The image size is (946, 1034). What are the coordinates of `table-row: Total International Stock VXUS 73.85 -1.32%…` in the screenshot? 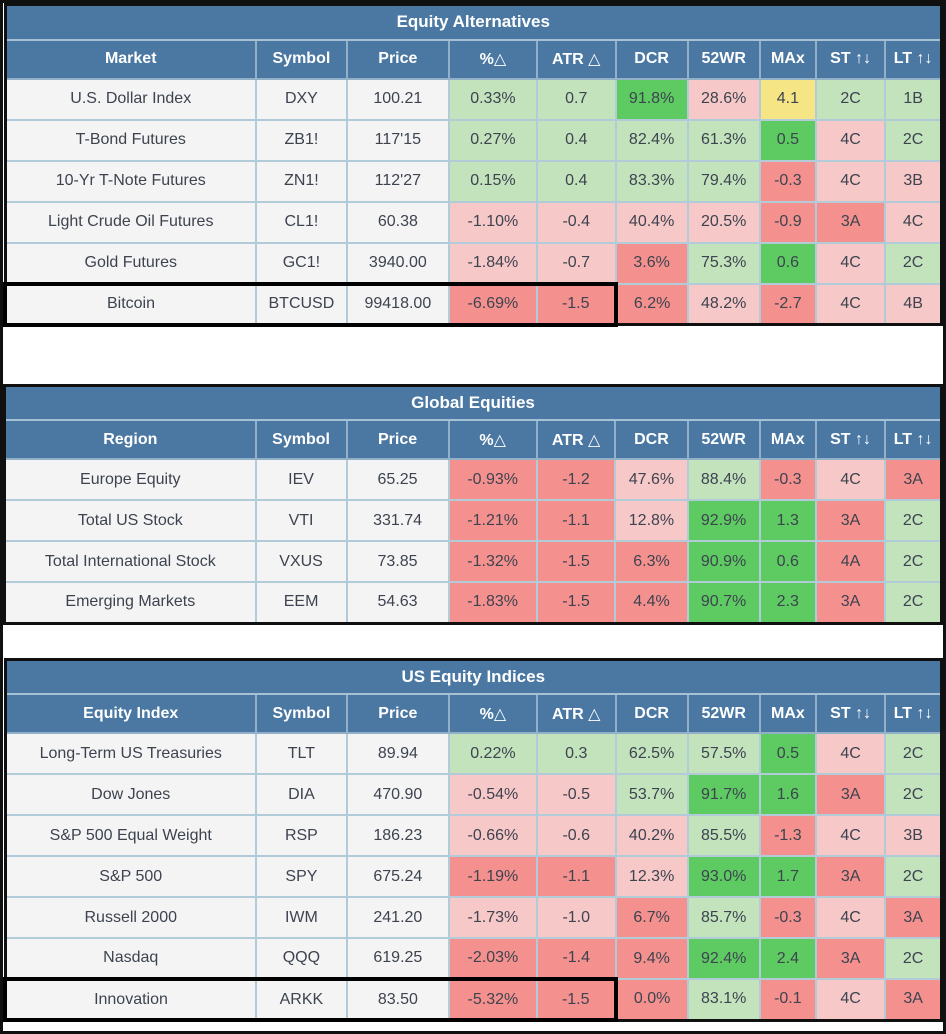 It's located at (473, 561).